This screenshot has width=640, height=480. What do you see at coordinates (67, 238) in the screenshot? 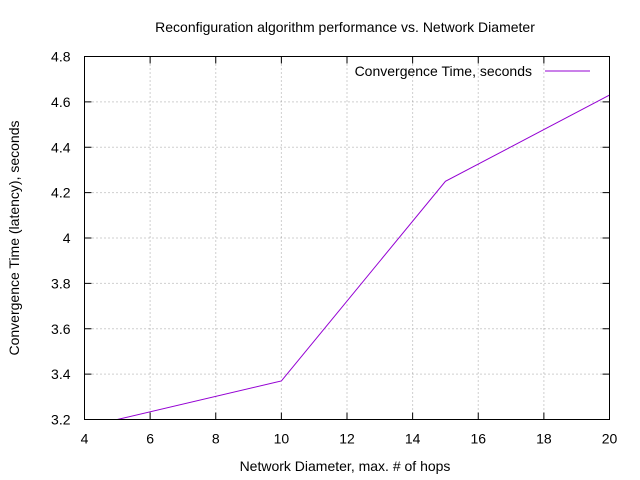
I see `y-tick-label: 4` at bounding box center [67, 238].